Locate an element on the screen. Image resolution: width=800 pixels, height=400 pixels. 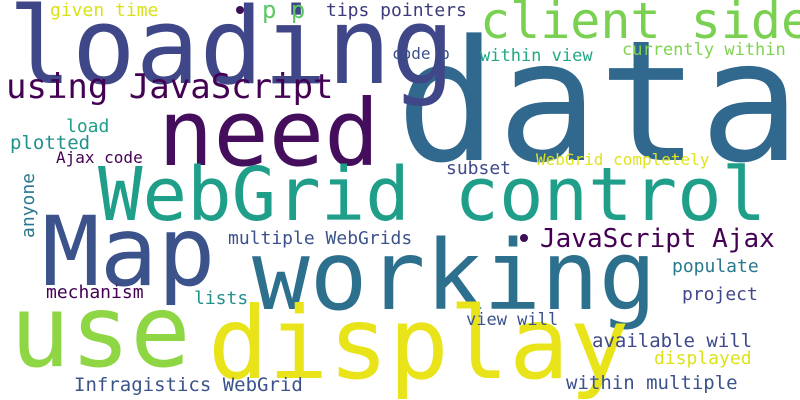
word-currently-within: currently within is located at coordinates (704, 50).